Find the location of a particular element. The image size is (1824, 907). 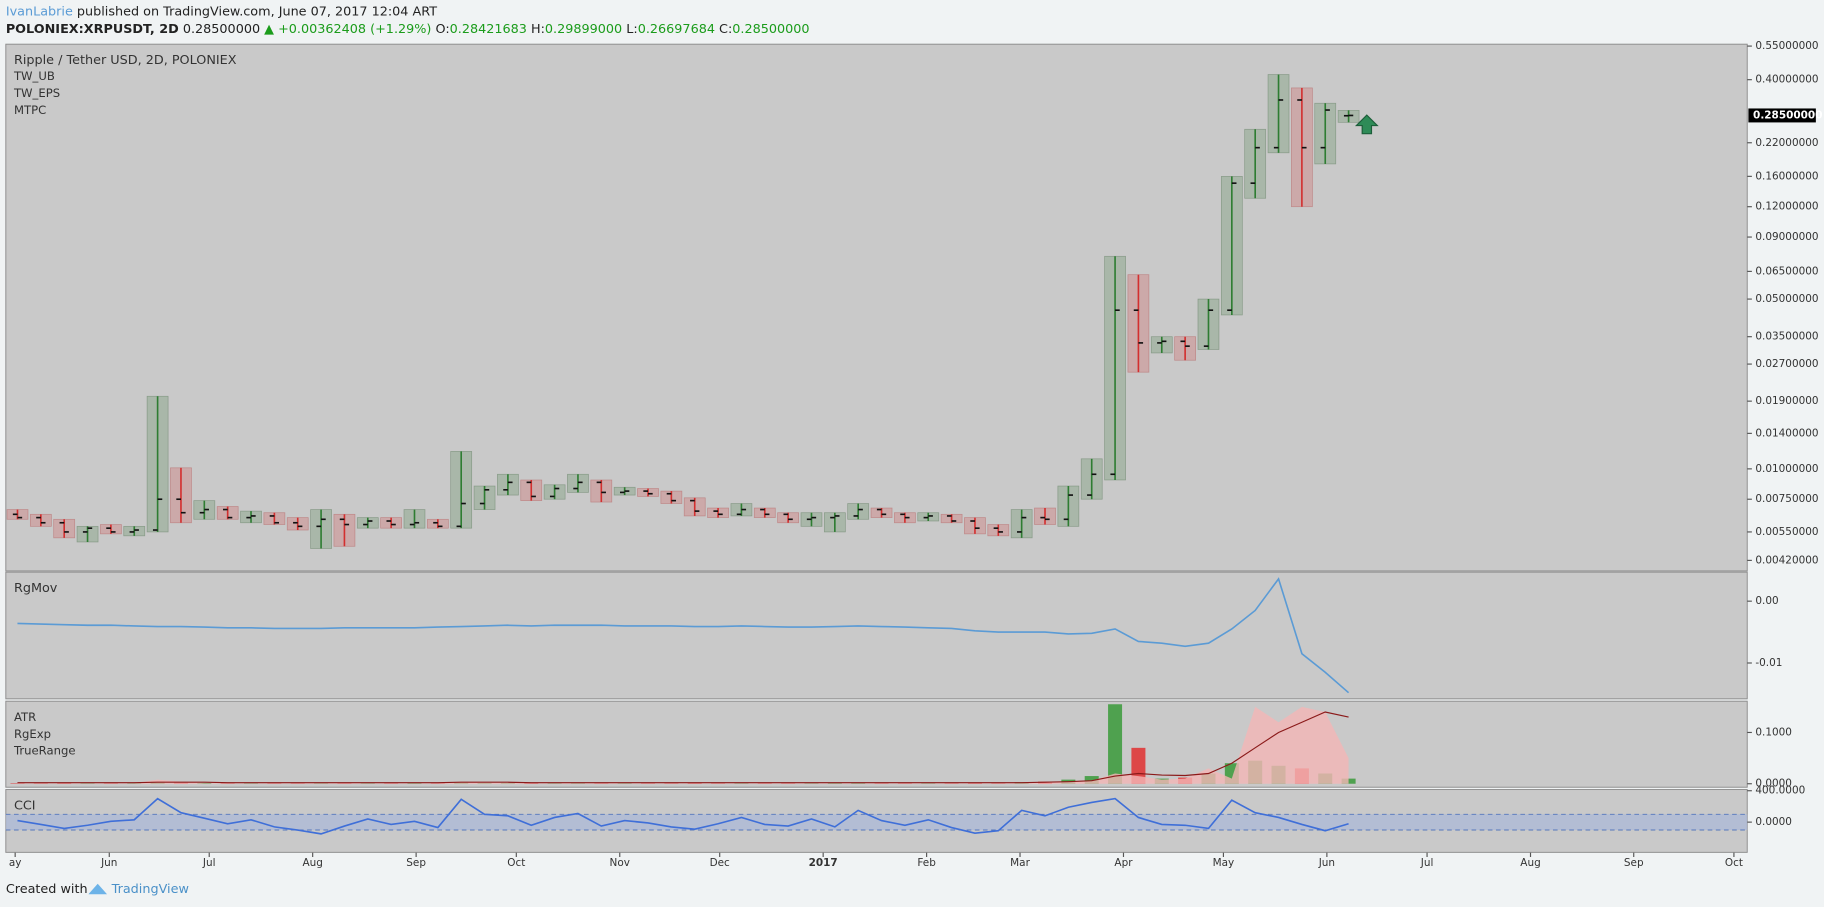

y-tick-label: 0.55000000 is located at coordinates (1786, 46).